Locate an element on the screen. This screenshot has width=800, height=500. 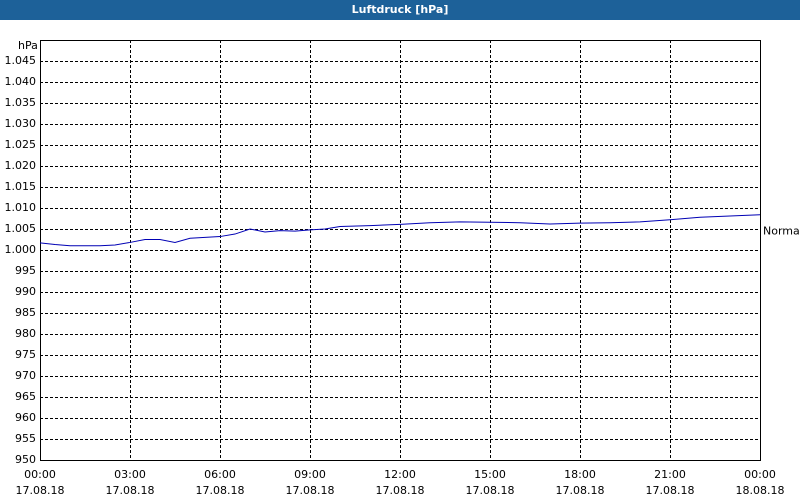
y-axis-label: hPa is located at coordinates (28, 45).